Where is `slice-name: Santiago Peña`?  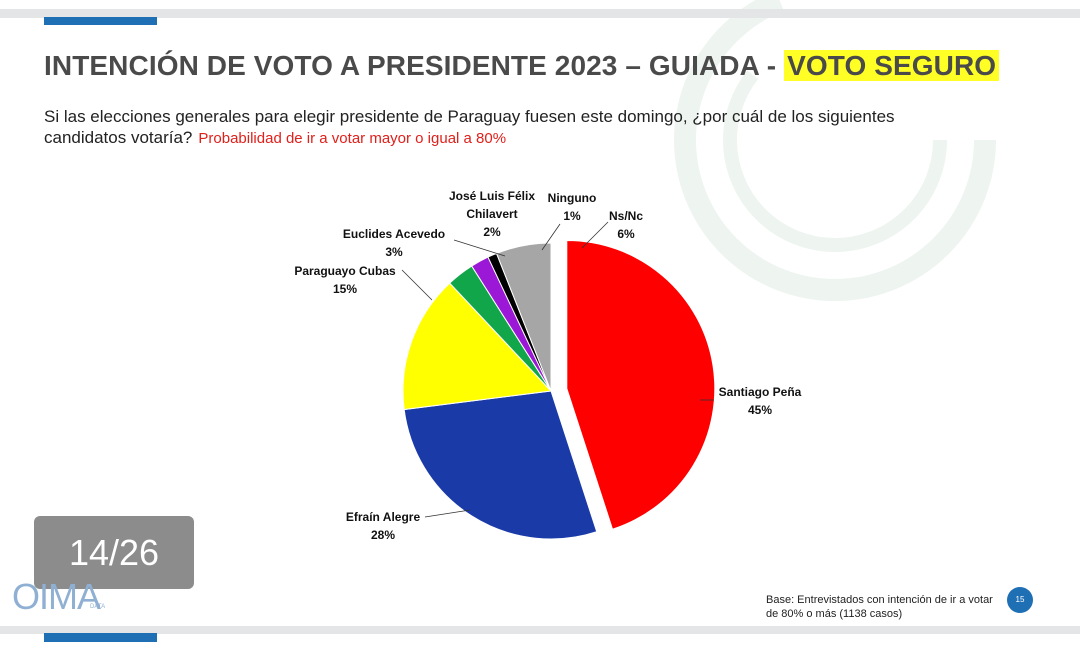
slice-name: Santiago Peña is located at coordinates (760, 392).